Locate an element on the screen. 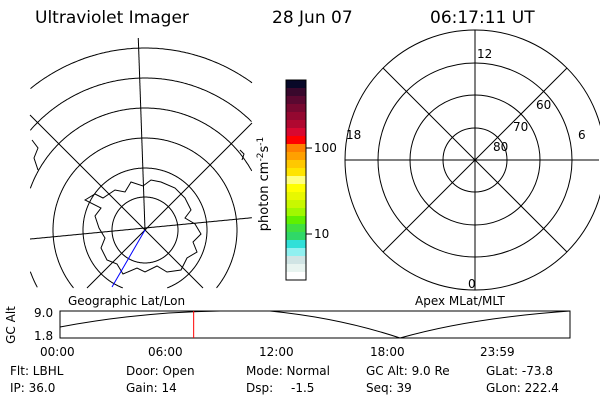 The height and width of the screenshot is (400, 600). colorbar-label: photon cm-2s-1 is located at coordinates (264, 184).